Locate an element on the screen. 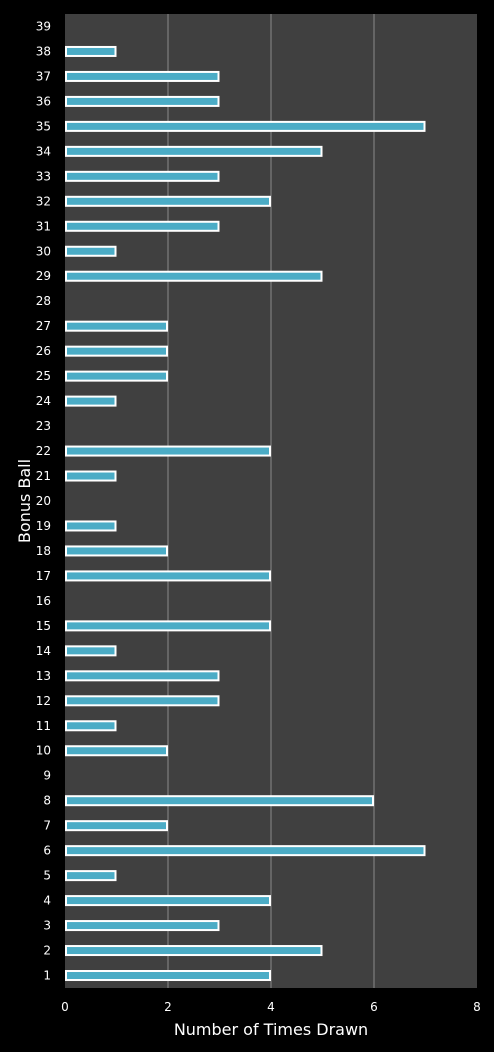 This screenshot has height=1052, width=494. x-axis-tick-labels: 0 2 4 6 8 is located at coordinates (271, 1007).